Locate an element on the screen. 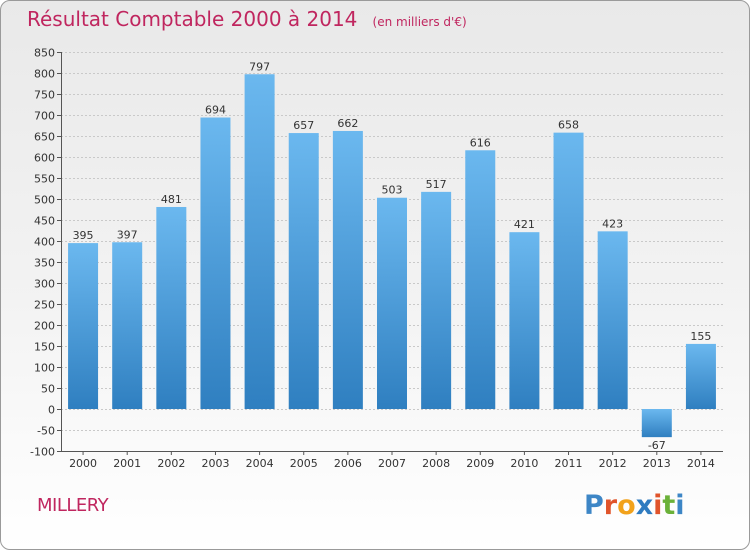 Image resolution: width=750 pixels, height=550 pixels. y-tick-label: 800 is located at coordinates (44, 74).